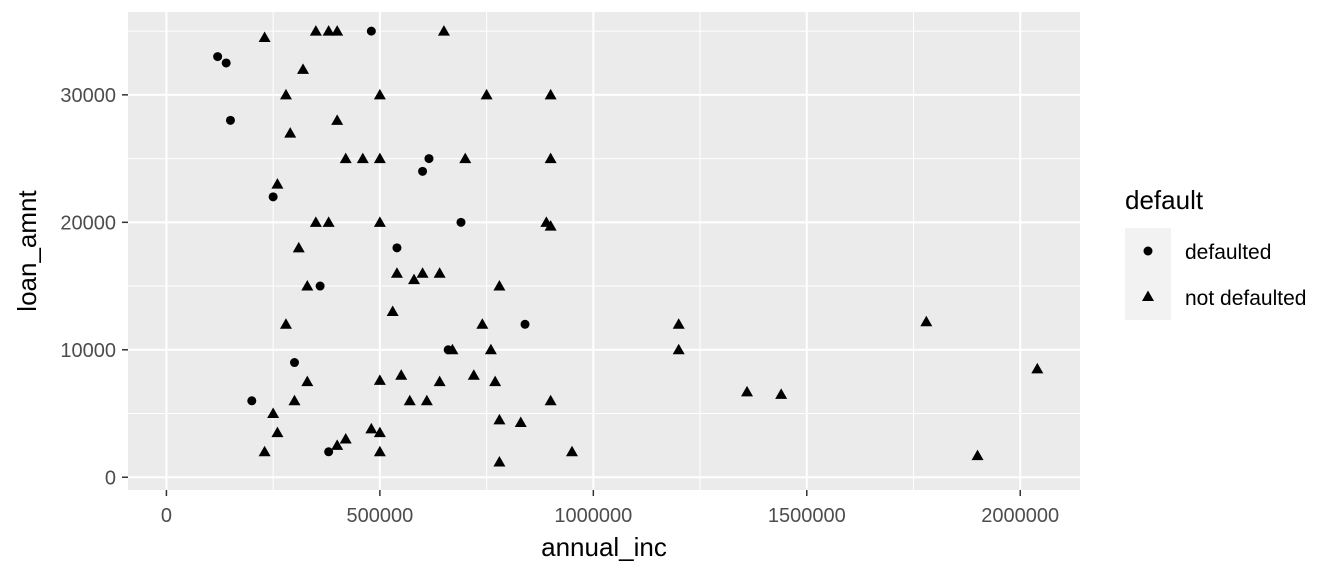 The image size is (1344, 576). I want to click on y-tick-label: 30000, so click(88, 96).